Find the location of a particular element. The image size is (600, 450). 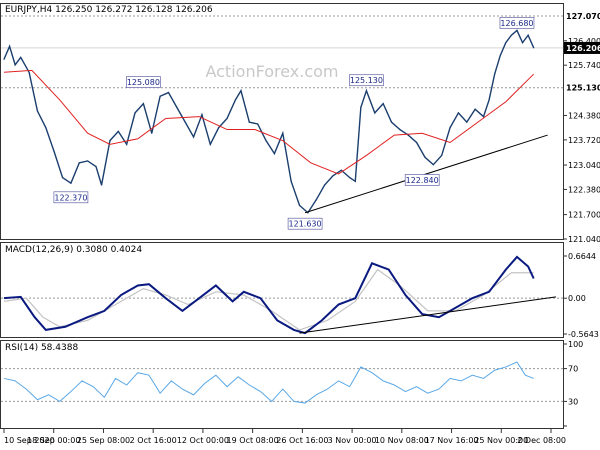

price-y-tick-label: 121.040 is located at coordinates (584, 239).